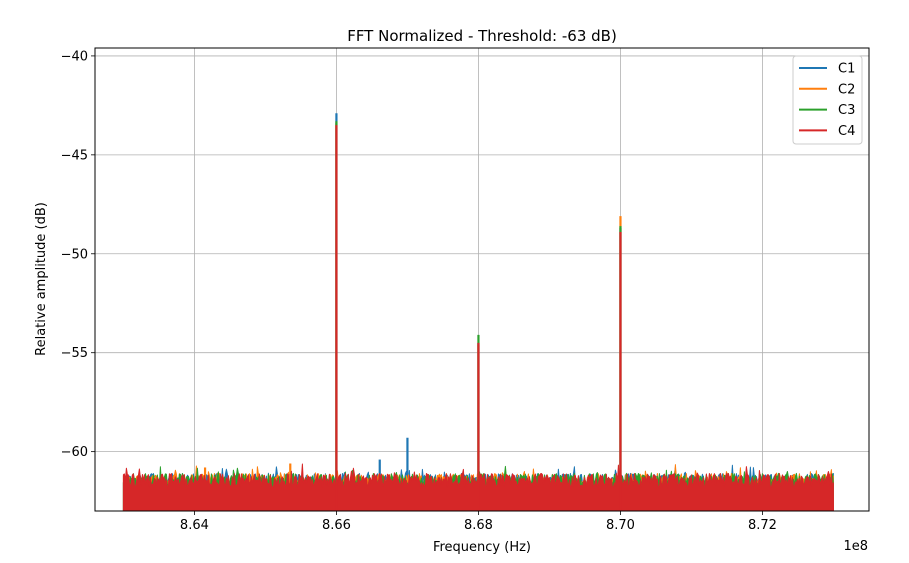 The height and width of the screenshot is (563, 909). I want to click on legend-entries: C1 C2 C3 C4, so click(827, 100).